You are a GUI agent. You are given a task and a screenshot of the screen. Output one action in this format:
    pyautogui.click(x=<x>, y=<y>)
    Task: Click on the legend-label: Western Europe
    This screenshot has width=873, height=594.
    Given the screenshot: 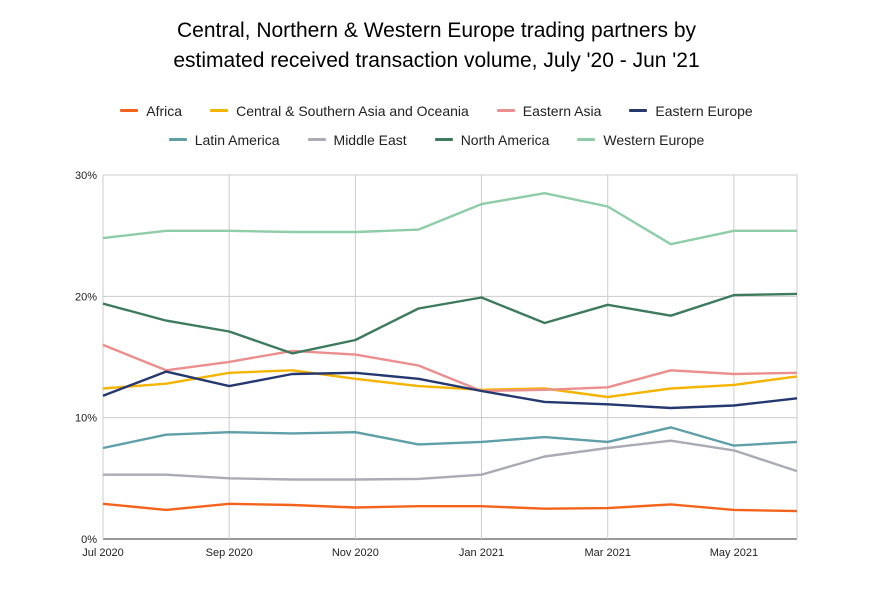 What is the action you would take?
    pyautogui.click(x=654, y=139)
    